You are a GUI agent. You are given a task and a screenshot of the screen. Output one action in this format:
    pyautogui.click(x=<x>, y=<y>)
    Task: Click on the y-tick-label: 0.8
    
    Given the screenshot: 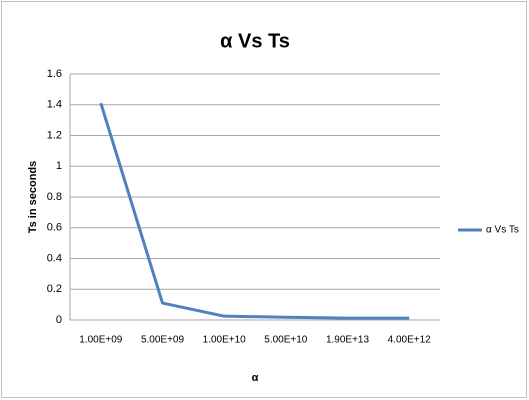 What is the action you would take?
    pyautogui.click(x=54, y=197)
    